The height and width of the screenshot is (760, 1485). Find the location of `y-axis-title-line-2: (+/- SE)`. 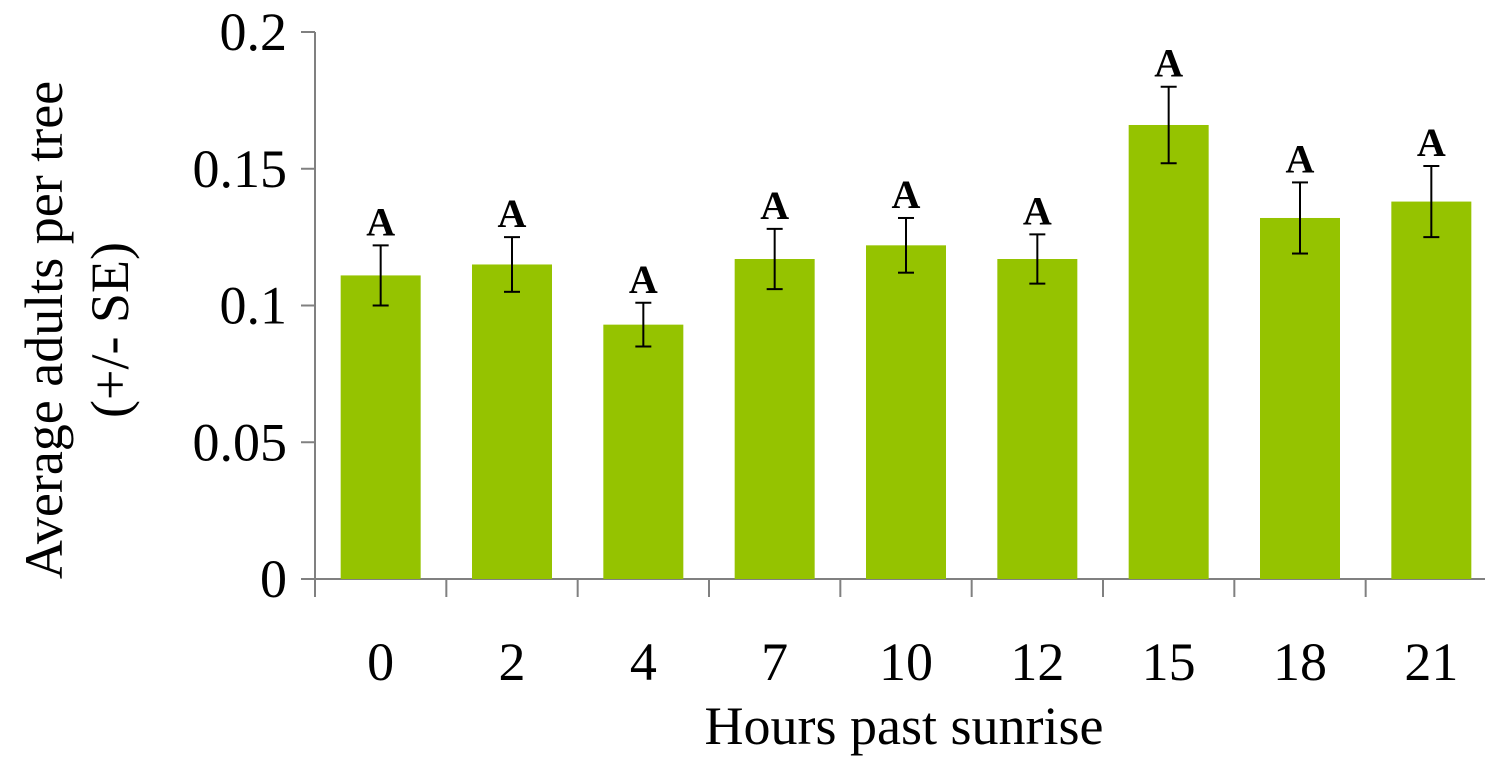

y-axis-title-line-2: (+/- SE) is located at coordinates (110, 330).